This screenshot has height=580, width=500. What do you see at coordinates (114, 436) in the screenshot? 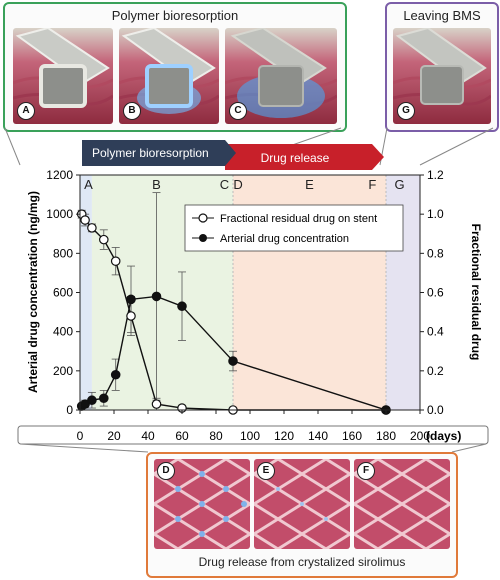
I see `x-tick-label: 20` at bounding box center [114, 436].